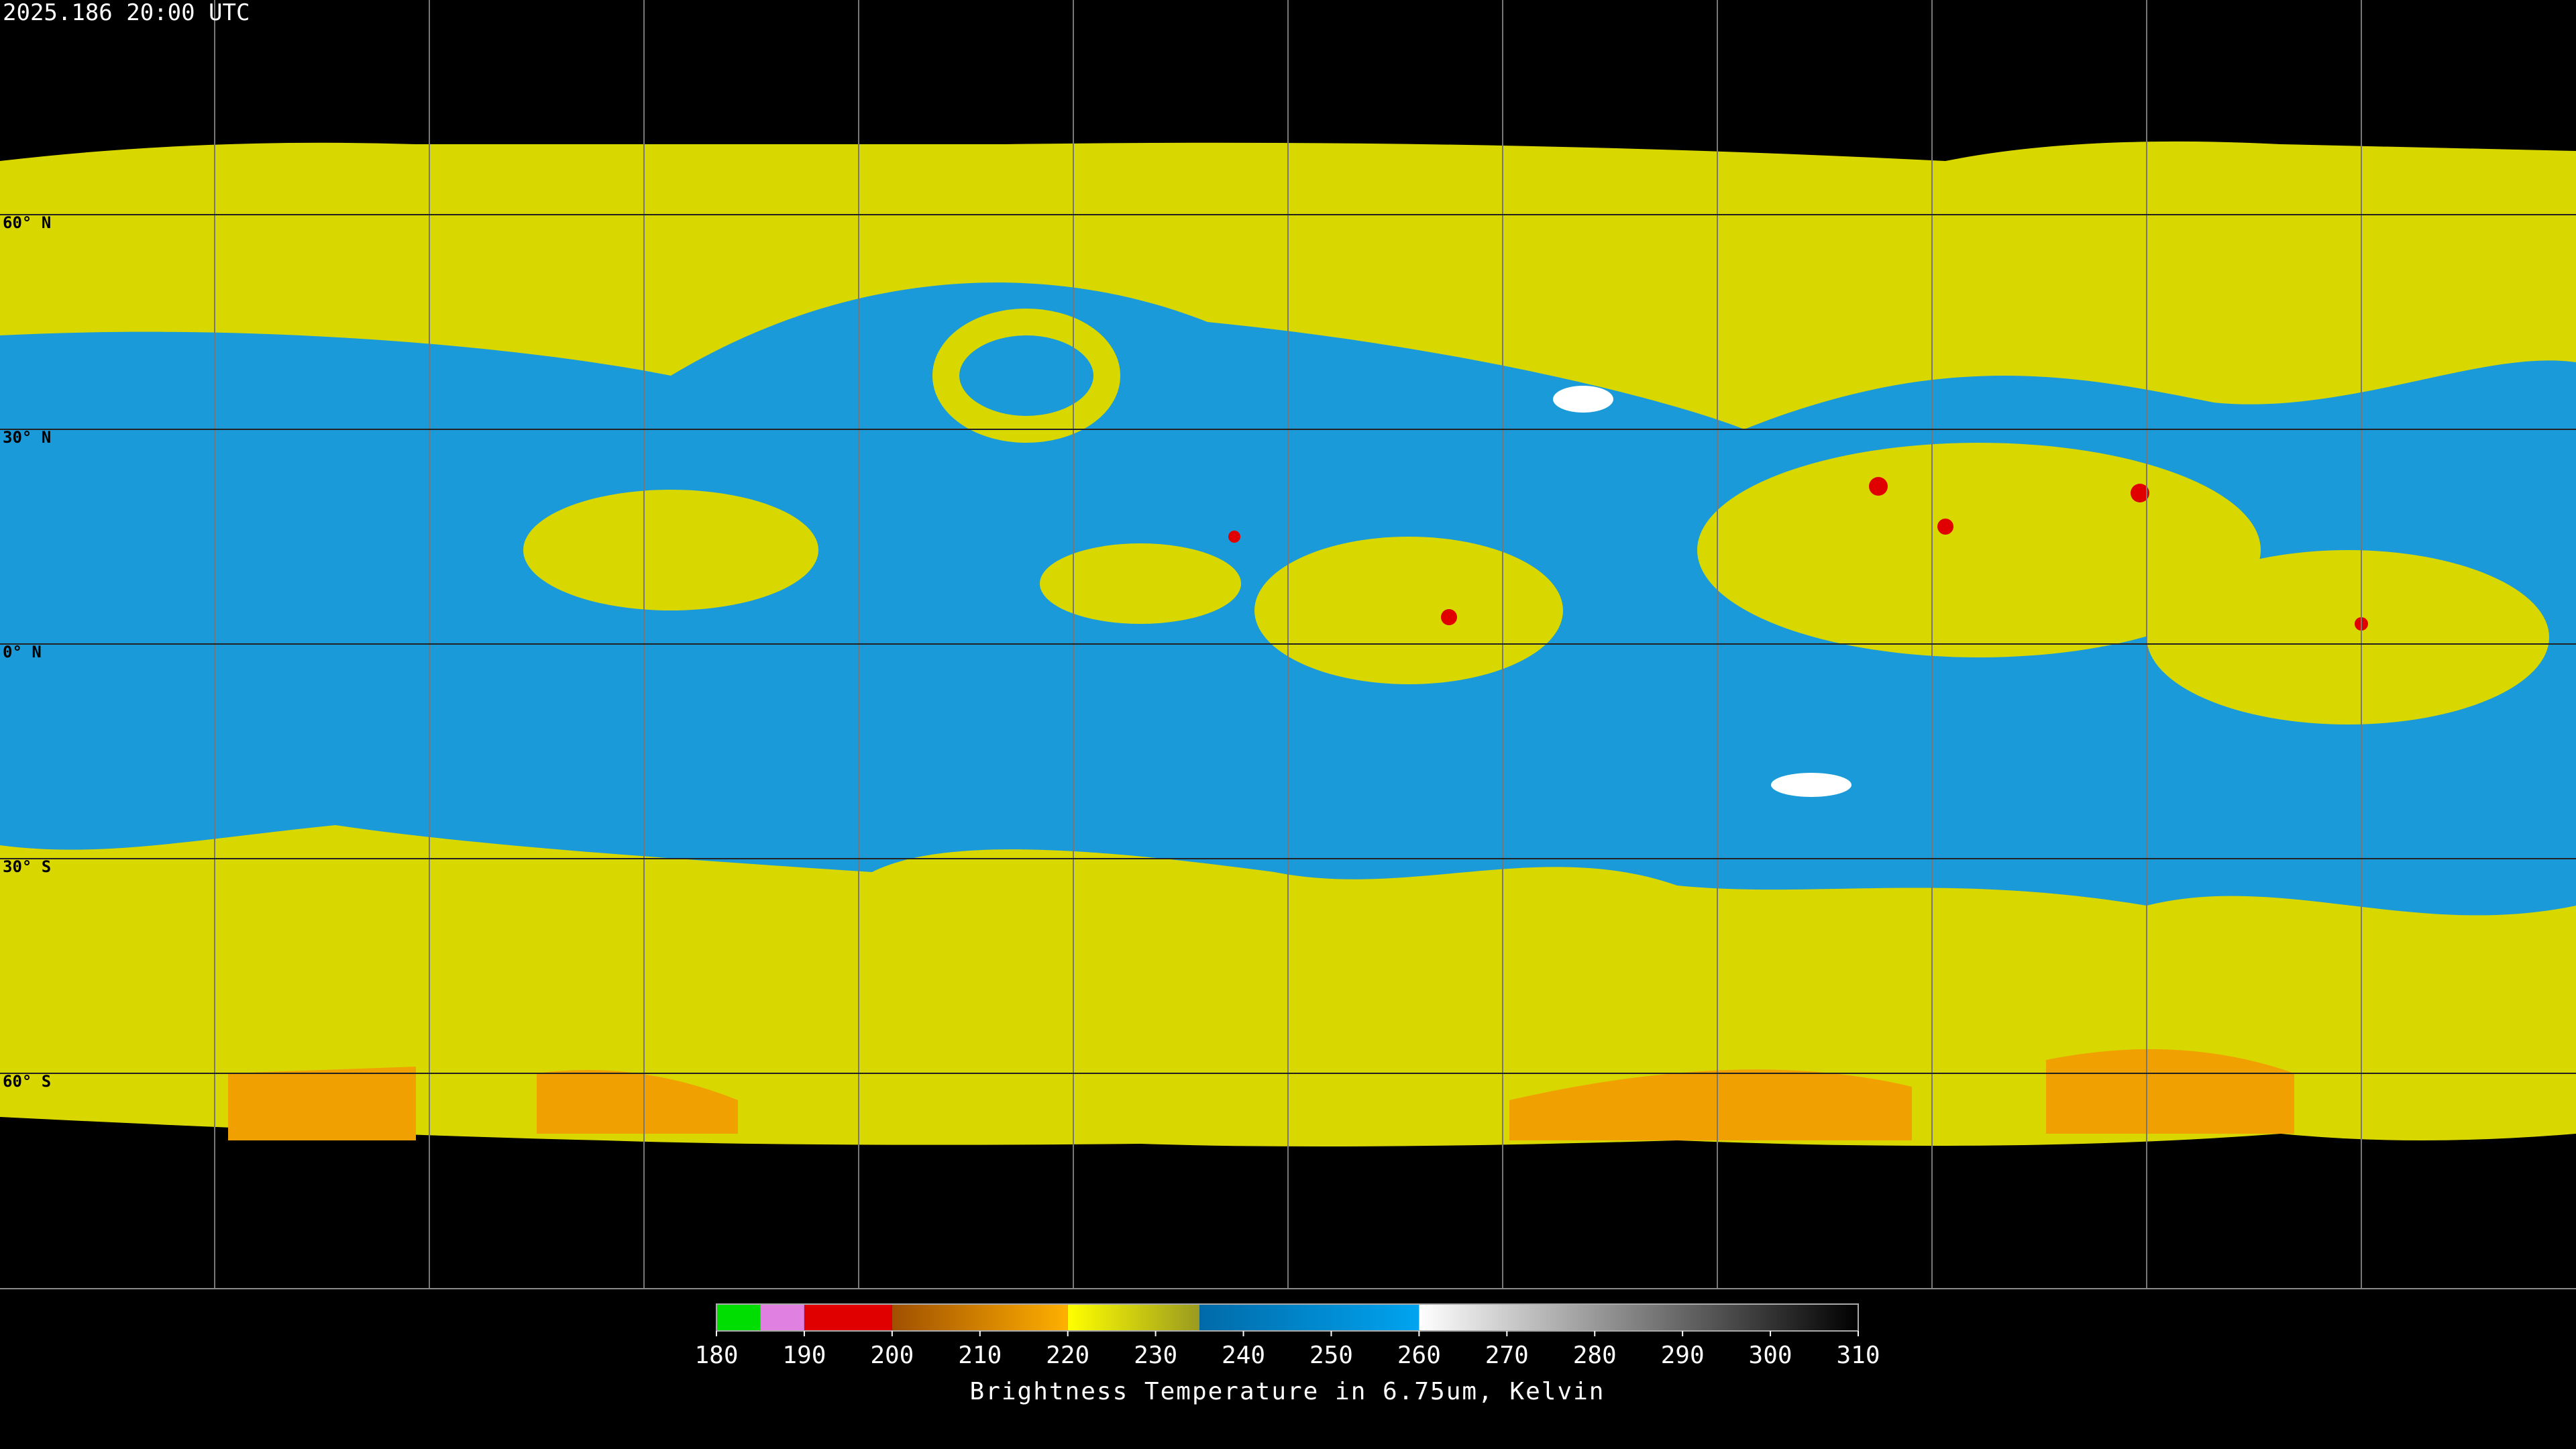  What do you see at coordinates (716, 1355) in the screenshot?
I see `colorbar-tick-label: 180` at bounding box center [716, 1355].